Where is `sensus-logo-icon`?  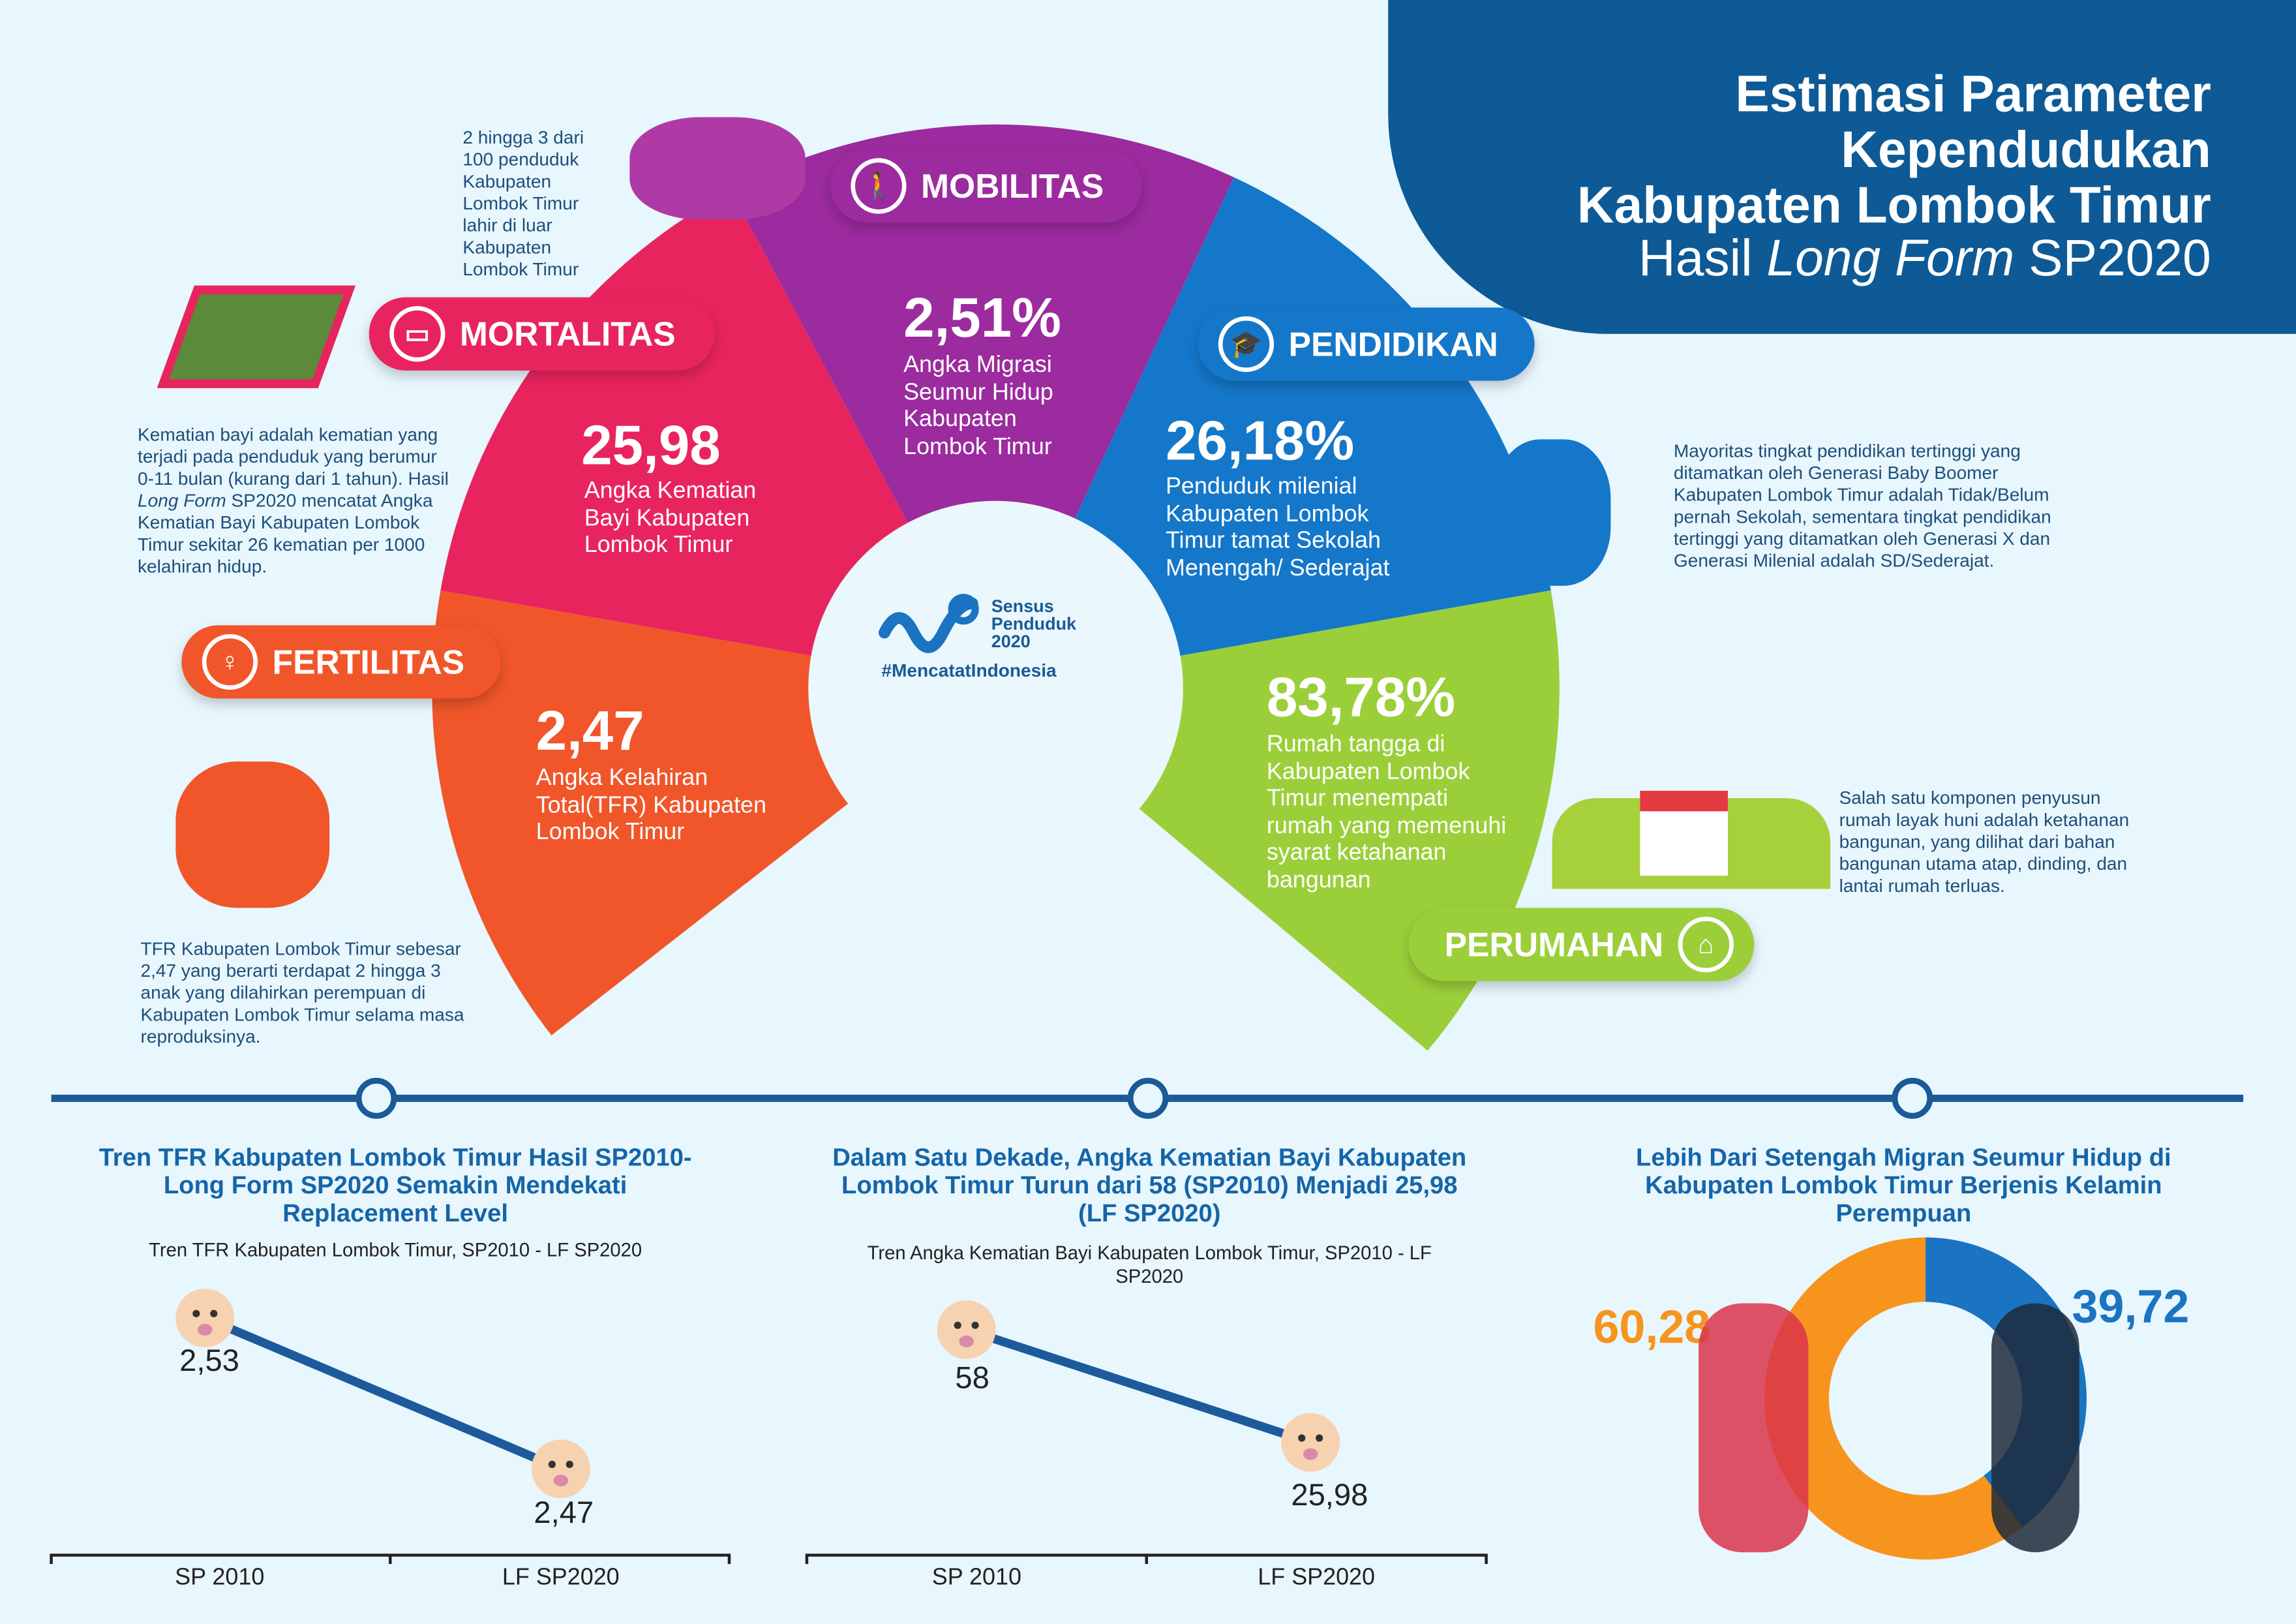
sensus-logo-icon is located at coordinates (928, 623).